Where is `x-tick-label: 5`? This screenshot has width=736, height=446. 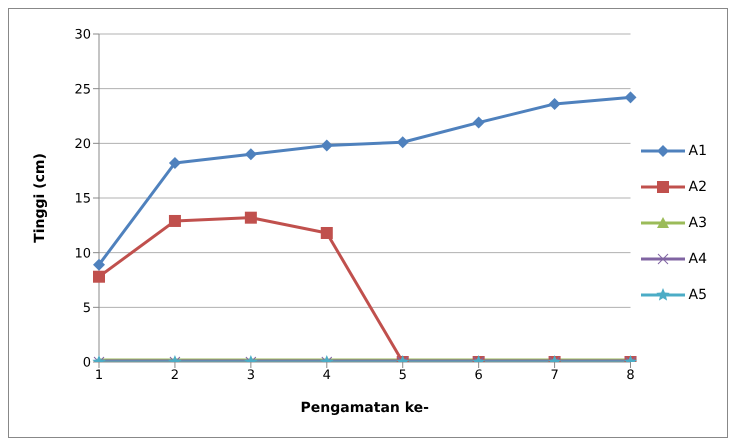
x-tick-label: 5 is located at coordinates (402, 376).